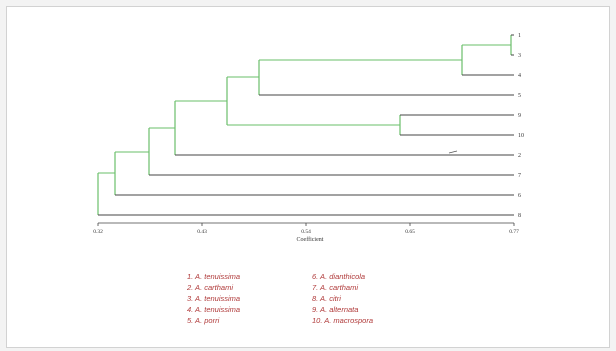 This screenshot has height=351, width=616. Describe the element at coordinates (214, 276) in the screenshot. I see `legend-item: 1. A. tenuissima` at that location.